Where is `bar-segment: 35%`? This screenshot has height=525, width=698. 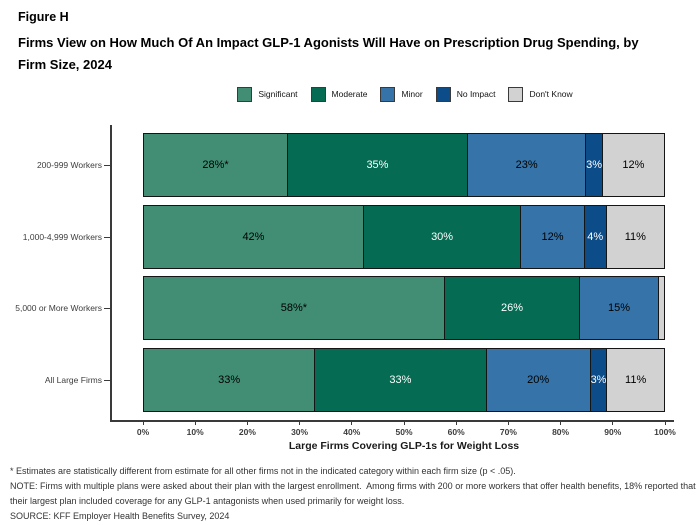
bar-segment: 35% is located at coordinates (377, 165).